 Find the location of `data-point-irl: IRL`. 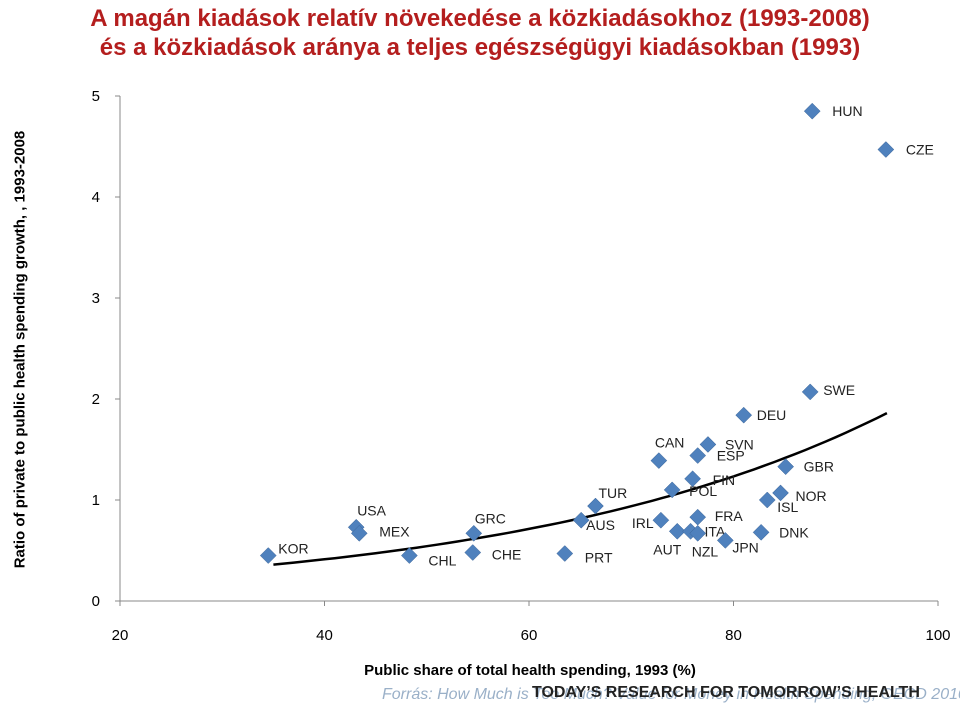

data-point-irl: IRL is located at coordinates (651, 521).